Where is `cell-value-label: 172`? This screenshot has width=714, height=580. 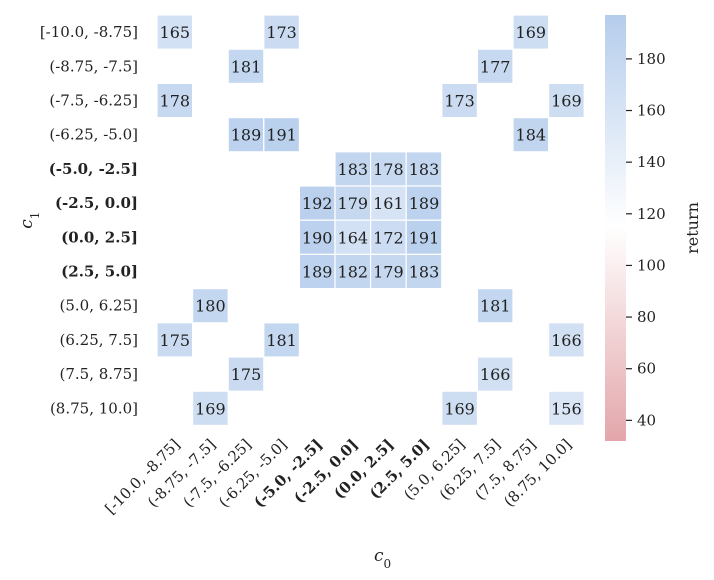
cell-value-label: 172 is located at coordinates (388, 237).